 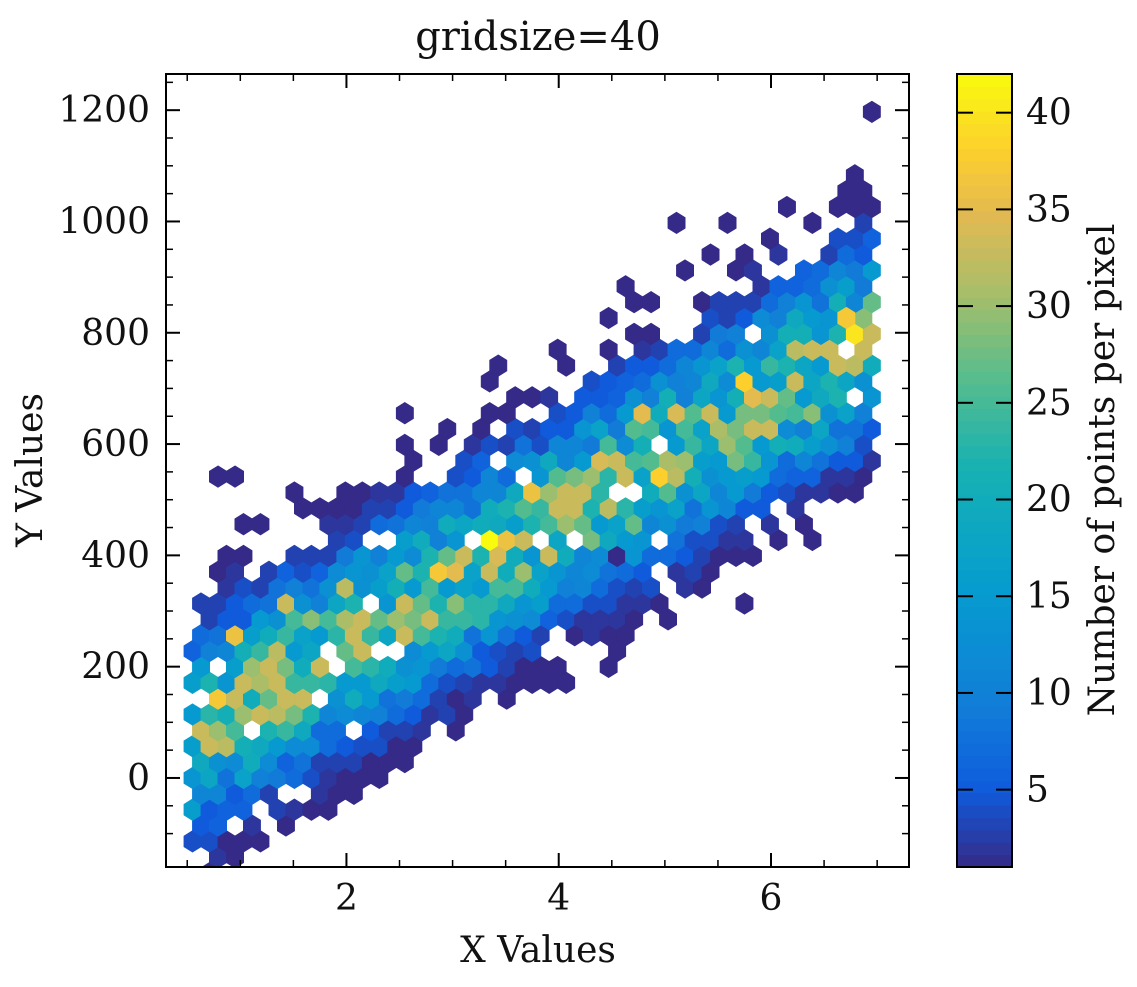 What do you see at coordinates (1049, 403) in the screenshot?
I see `colorbar-tick-label: 25` at bounding box center [1049, 403].